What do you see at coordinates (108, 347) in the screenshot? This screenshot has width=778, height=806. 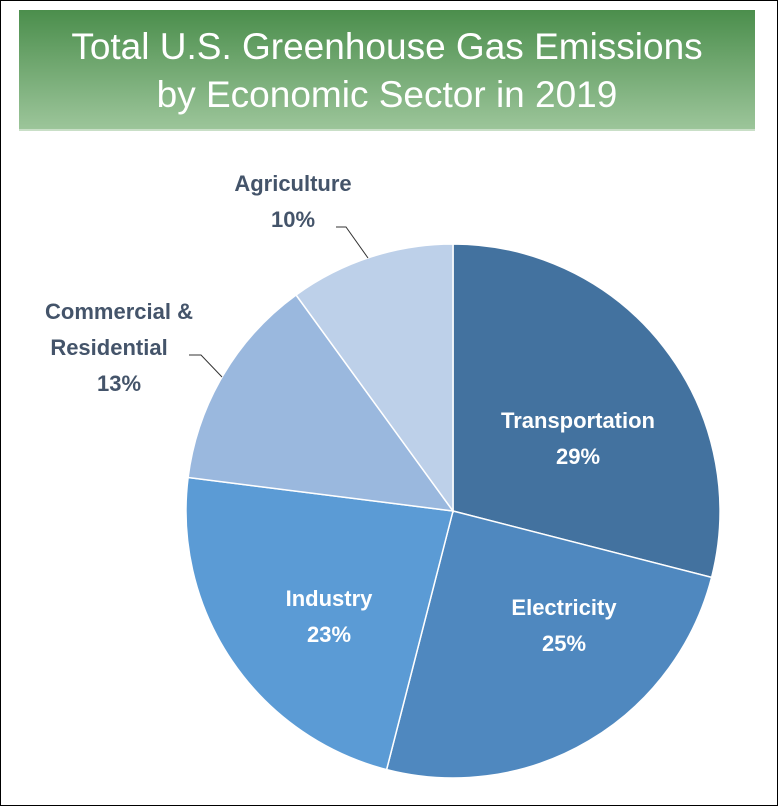 I see `category-label-commercial-residential: Residential` at bounding box center [108, 347].